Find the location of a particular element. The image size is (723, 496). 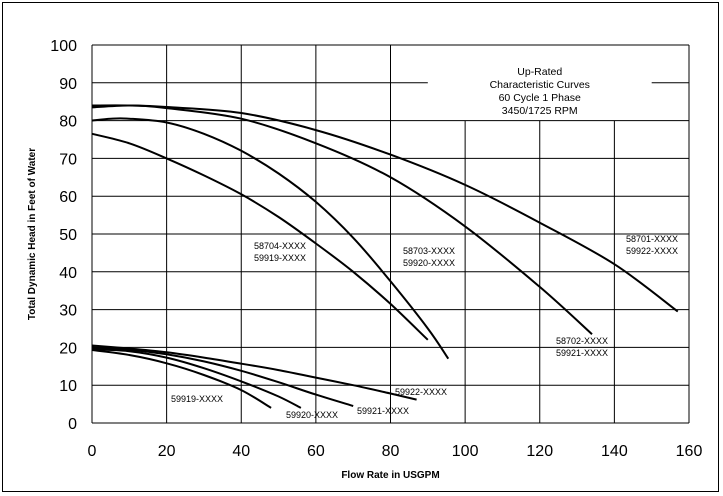

x-tick-label: 140 is located at coordinates (614, 451).